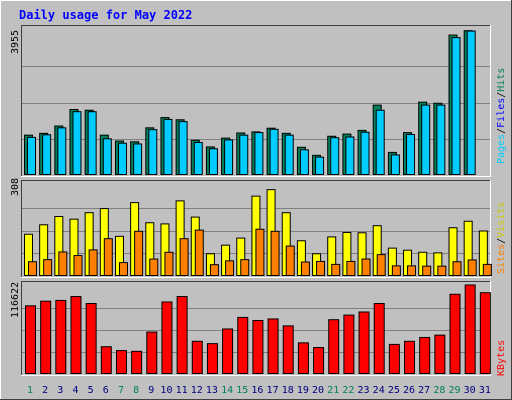 The width and height of the screenshot is (512, 400). Describe the element at coordinates (501, 80) in the screenshot. I see `legend-hits: Hits` at that location.